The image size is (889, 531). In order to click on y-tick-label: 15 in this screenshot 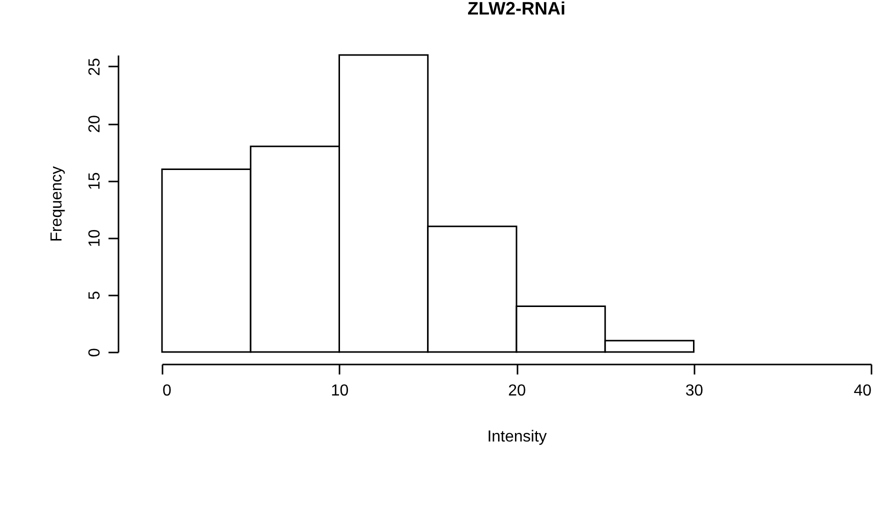, I will do `click(95, 181)`.